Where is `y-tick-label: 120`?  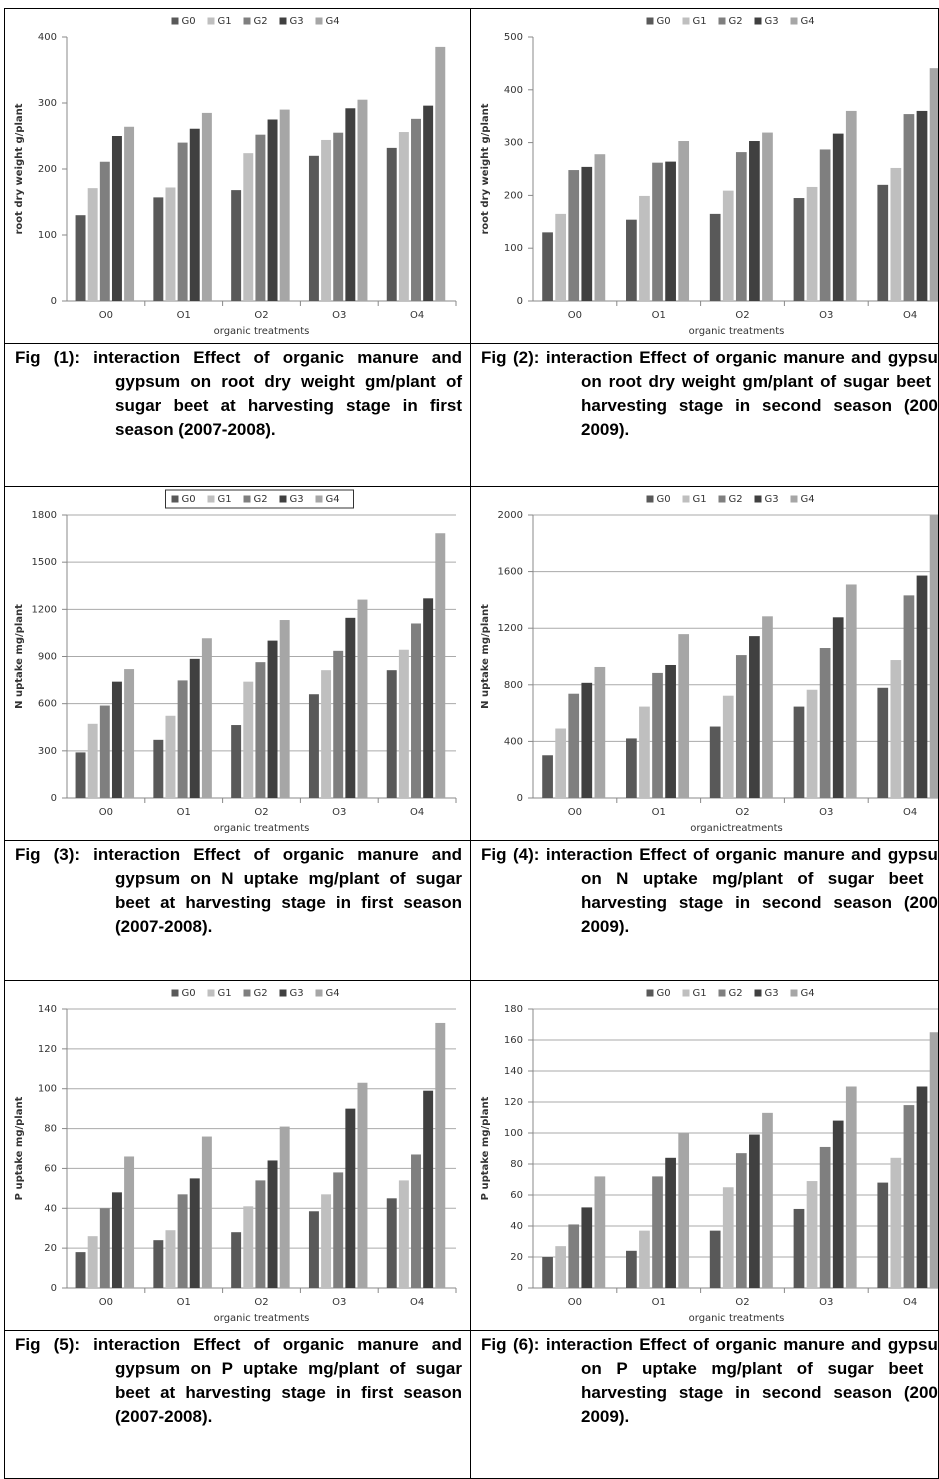 y-tick-label: 120 is located at coordinates (47, 1049).